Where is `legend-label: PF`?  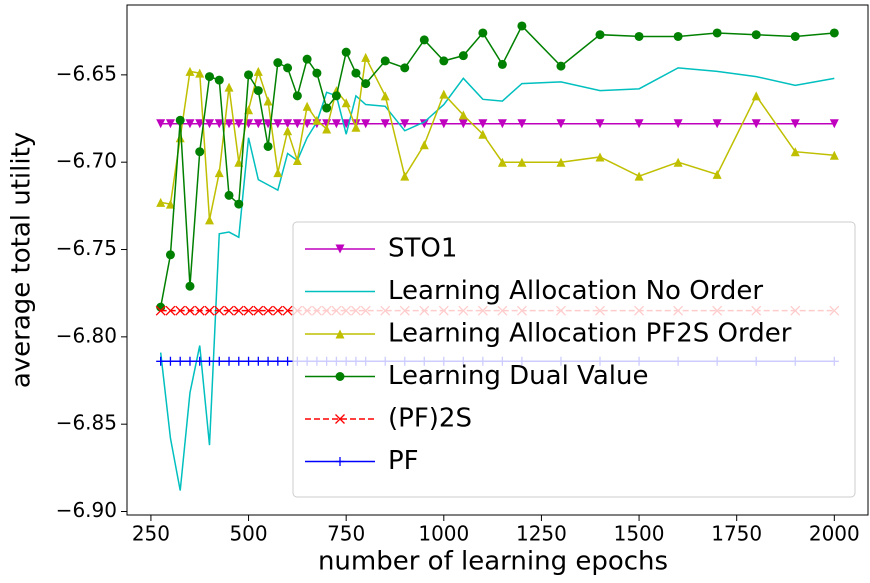 legend-label: PF is located at coordinates (403, 461).